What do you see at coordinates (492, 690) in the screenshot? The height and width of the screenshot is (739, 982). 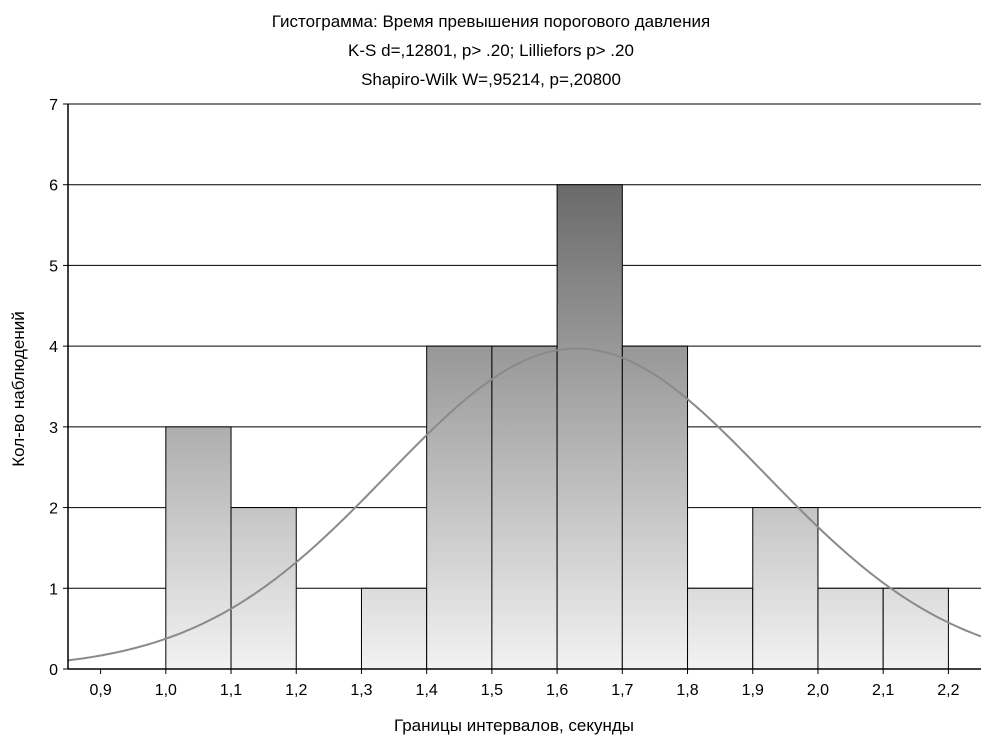 I see `x-tick-label: 1,5` at bounding box center [492, 690].